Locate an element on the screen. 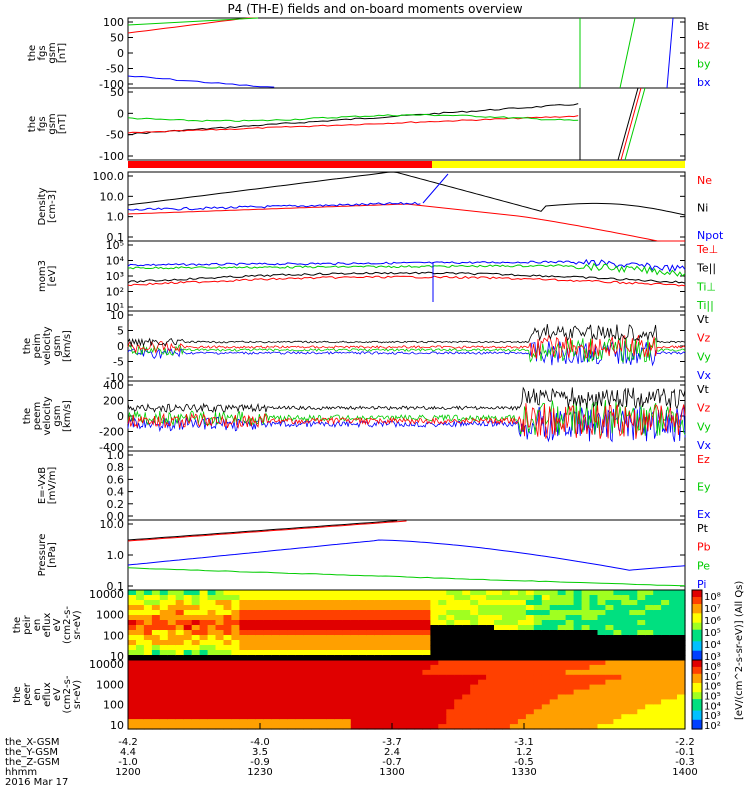 Image resolution: width=750 pixels, height=800 pixels. colorbar-tick-label: 10⁸ is located at coordinates (712, 597).